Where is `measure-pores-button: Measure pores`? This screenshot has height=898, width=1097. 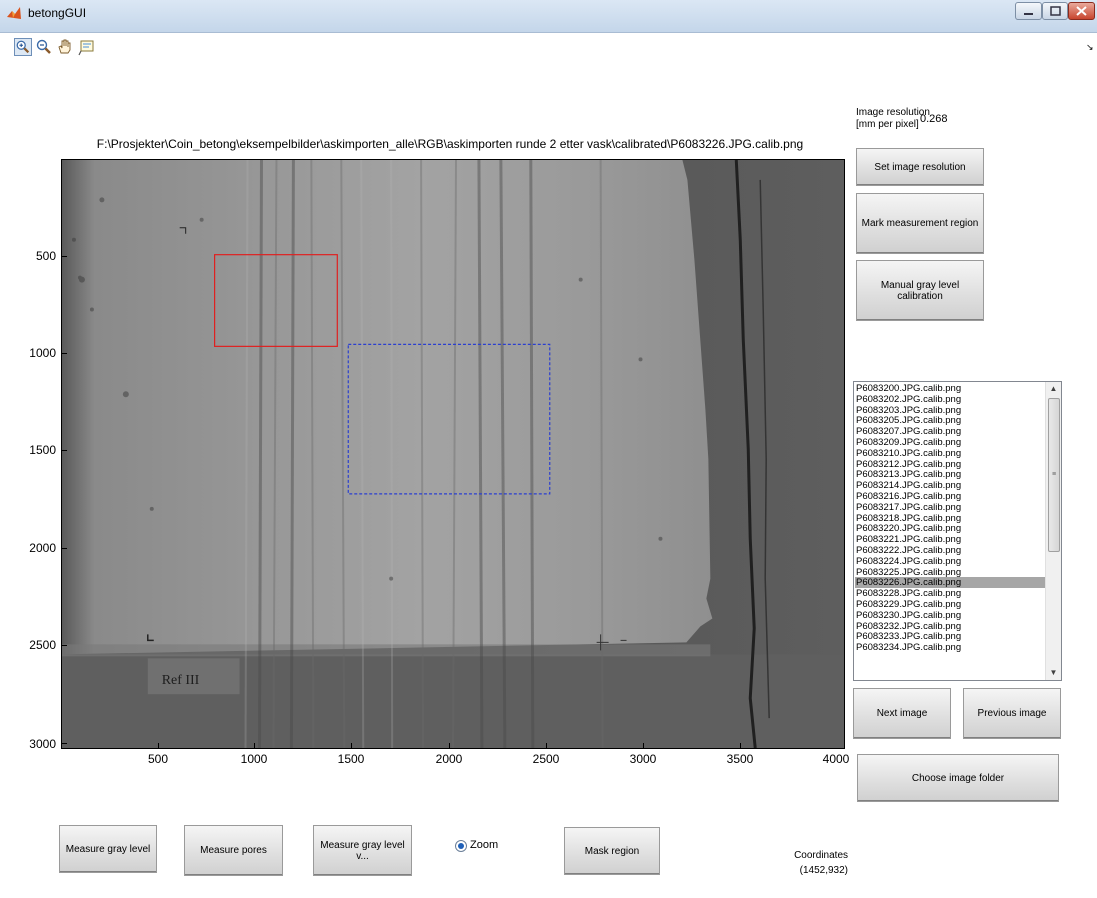 measure-pores-button: Measure pores is located at coordinates (233, 850).